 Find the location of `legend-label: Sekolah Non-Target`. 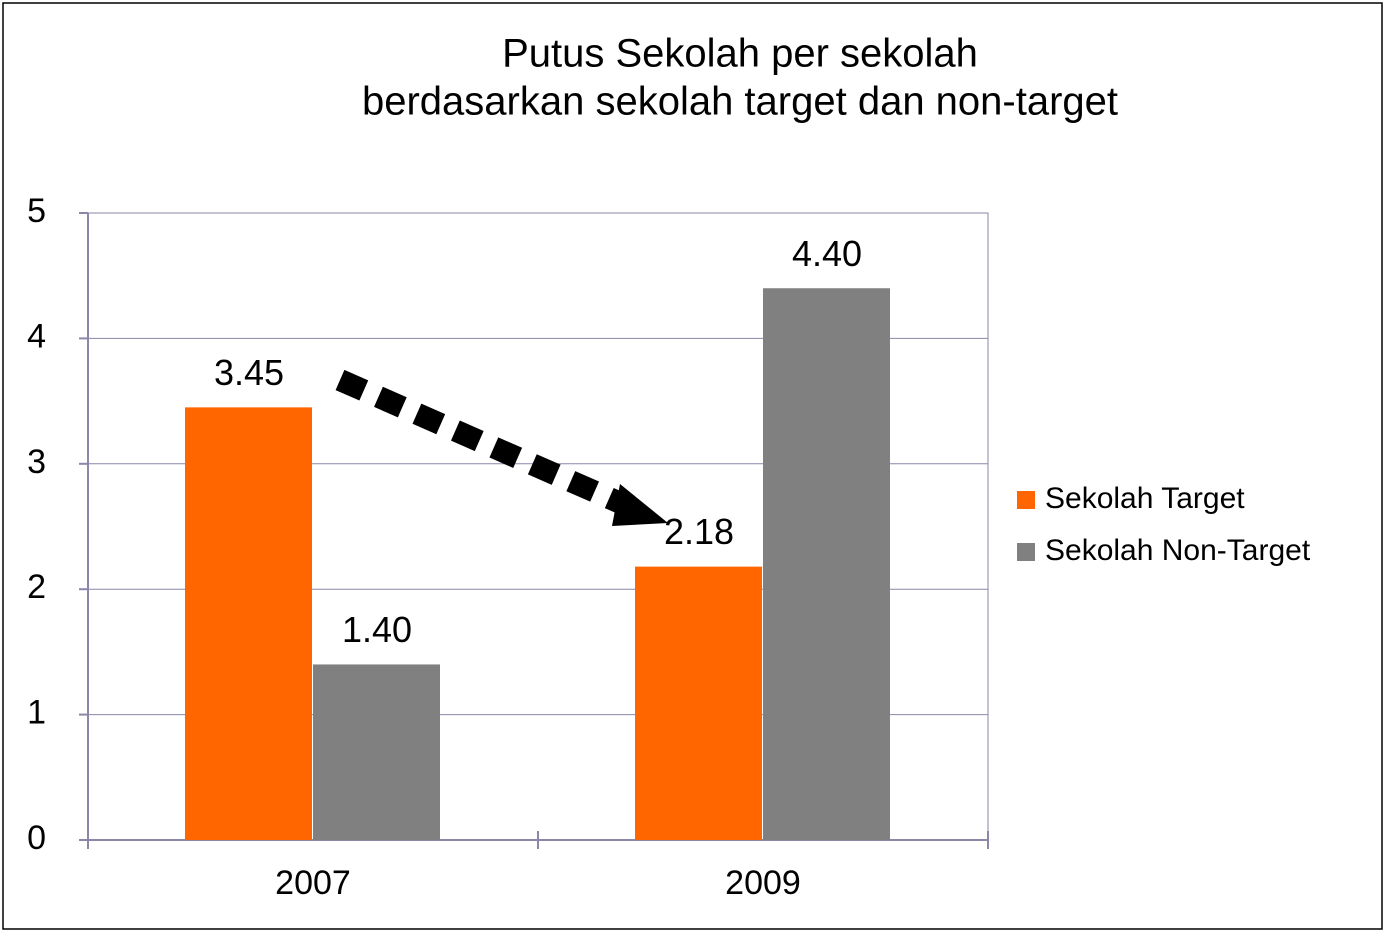

legend-label: Sekolah Non-Target is located at coordinates (1178, 550).